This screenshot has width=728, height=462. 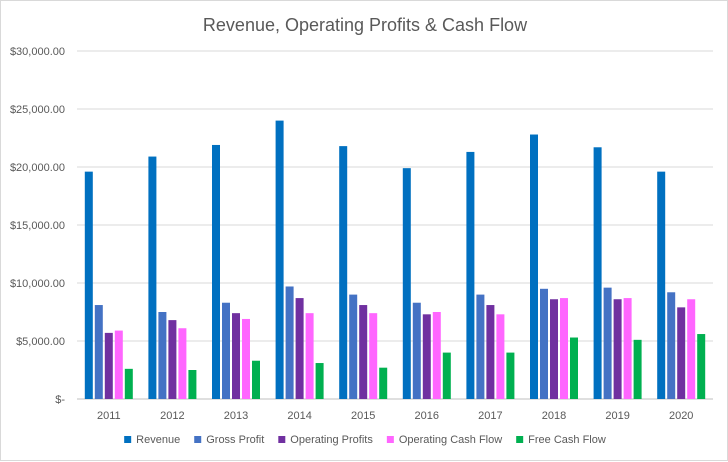 I want to click on bar-operating-profits-2015, so click(x=363, y=352).